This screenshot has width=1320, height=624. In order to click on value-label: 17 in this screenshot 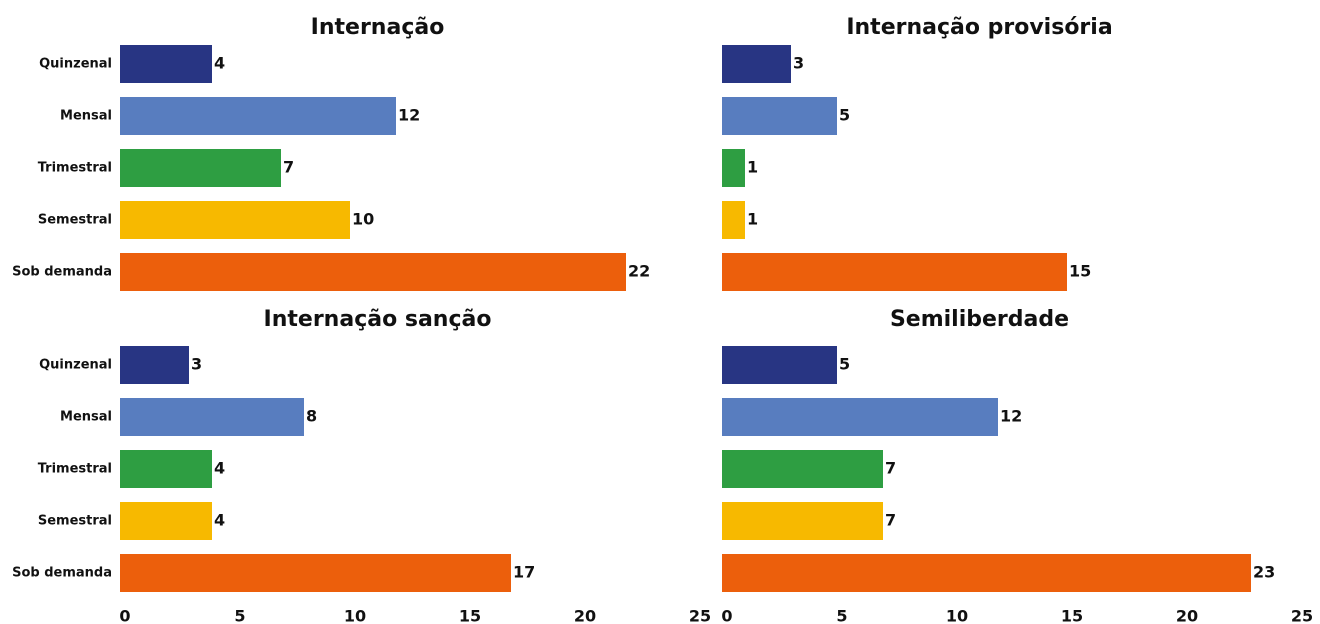, I will do `click(524, 572)`.